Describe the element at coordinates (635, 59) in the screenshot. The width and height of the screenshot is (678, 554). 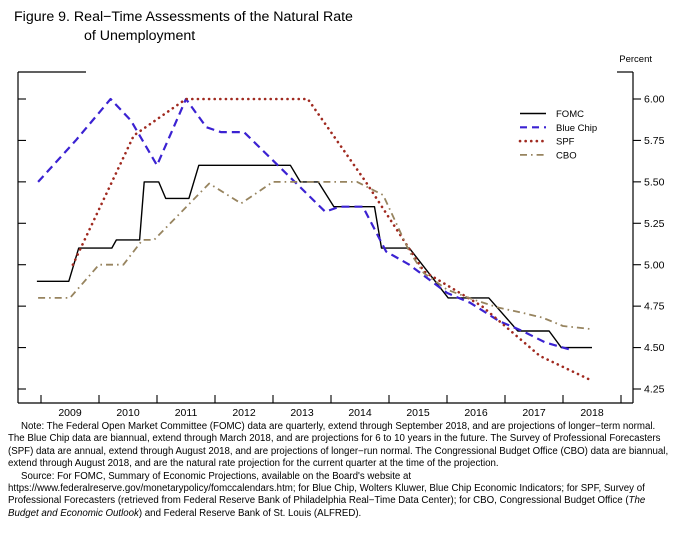
I see `y-axis-unit-label: Percent` at that location.